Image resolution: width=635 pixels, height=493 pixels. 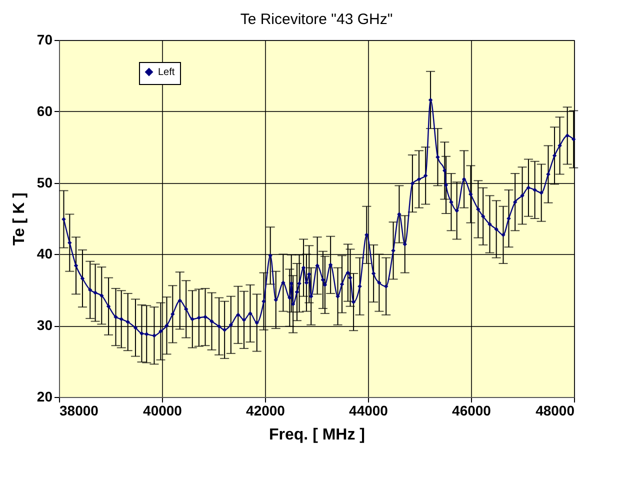 What do you see at coordinates (44, 325) in the screenshot?
I see `y-tick-label: 30` at bounding box center [44, 325].